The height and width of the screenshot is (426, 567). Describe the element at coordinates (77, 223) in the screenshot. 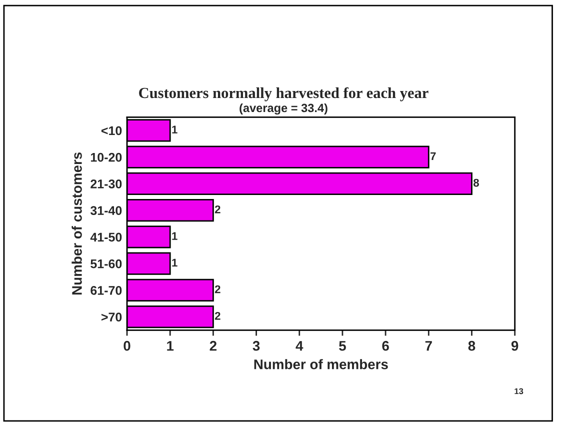

I see `y-axis-title: Number of customers` at that location.